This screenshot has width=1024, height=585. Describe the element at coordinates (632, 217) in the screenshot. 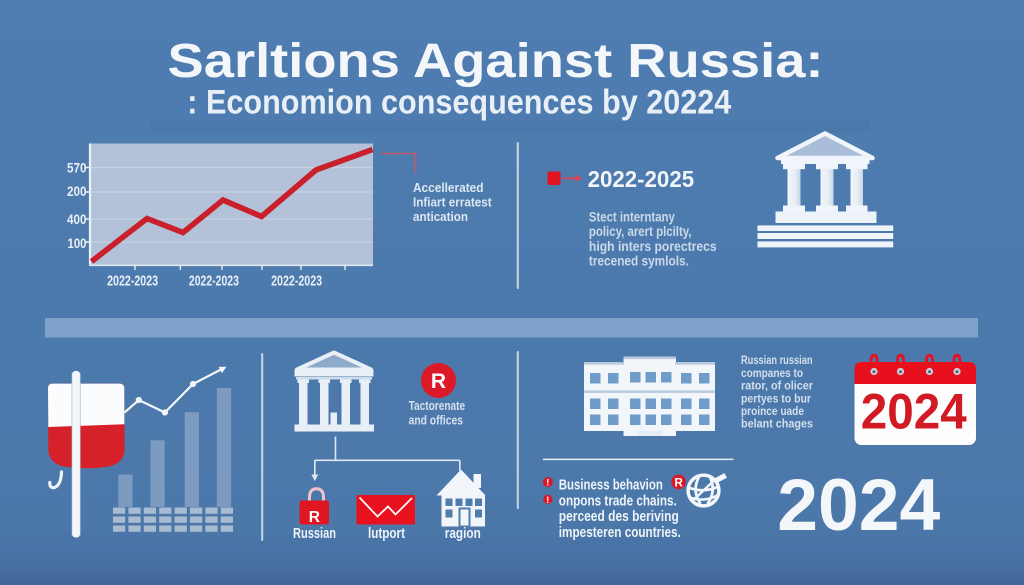

I see `svg-text: Stect interntany` at that location.